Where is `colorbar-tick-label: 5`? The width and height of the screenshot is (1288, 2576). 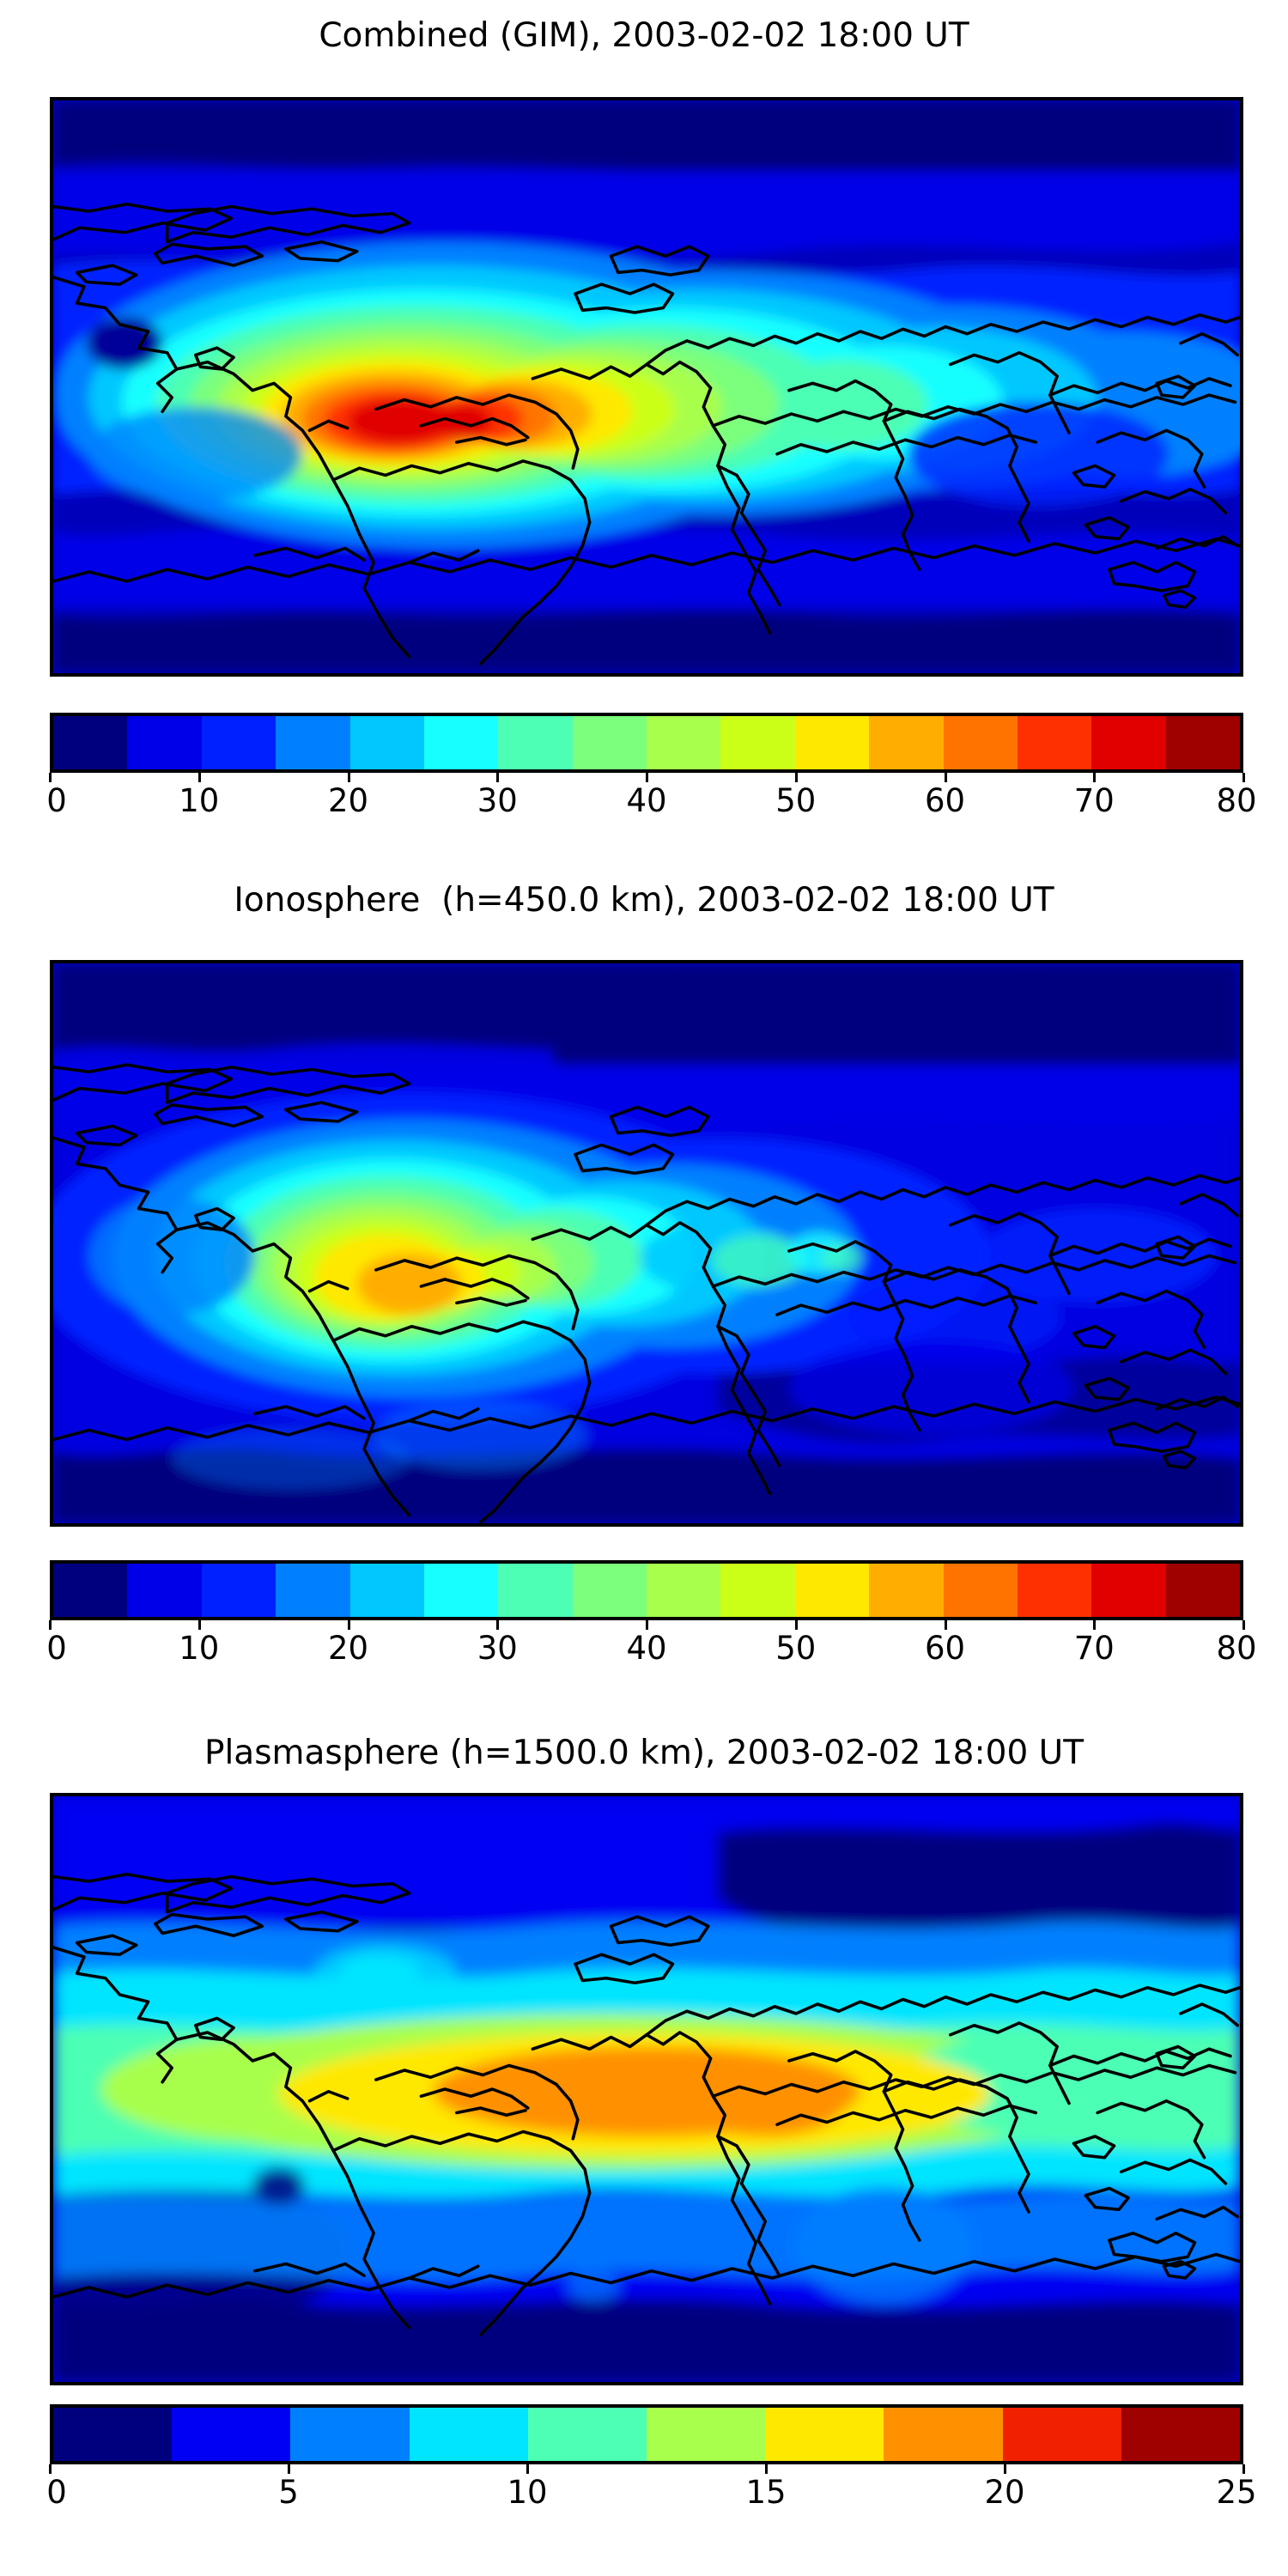 colorbar-tick-label: 5 is located at coordinates (289, 2492).